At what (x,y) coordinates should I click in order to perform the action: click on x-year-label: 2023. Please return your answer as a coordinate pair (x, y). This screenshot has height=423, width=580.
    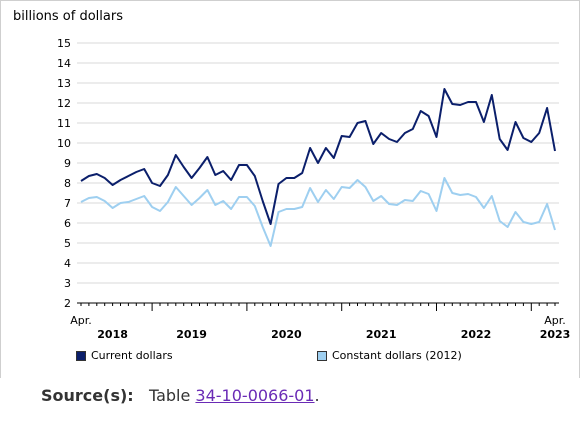
    Looking at the image, I should click on (555, 334).